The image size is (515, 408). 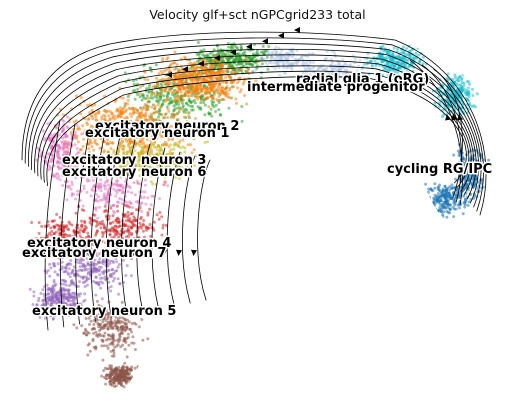 I want to click on cluster-label: cycling RG/IPC, so click(x=439, y=169).